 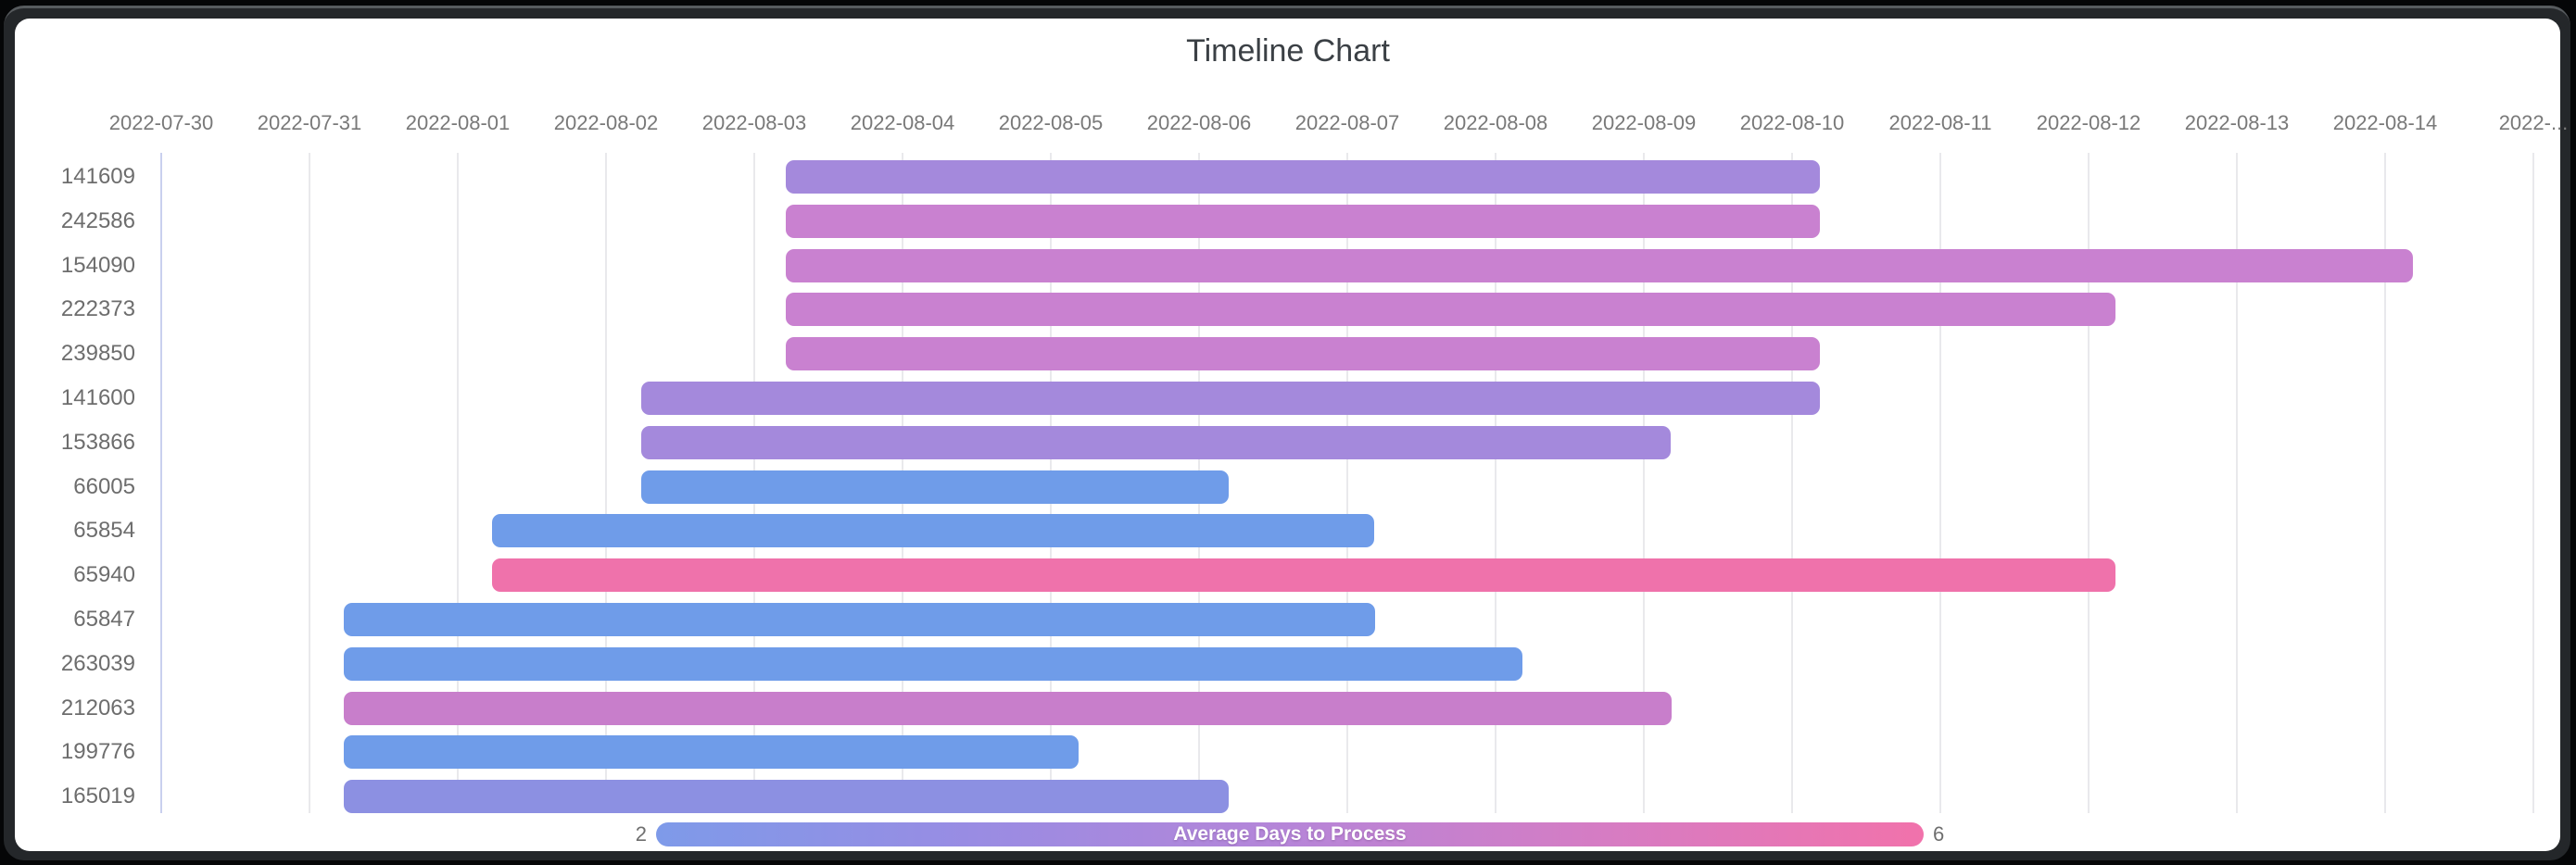 I want to click on x-axis-label: 2022-08-11, so click(x=1940, y=122).